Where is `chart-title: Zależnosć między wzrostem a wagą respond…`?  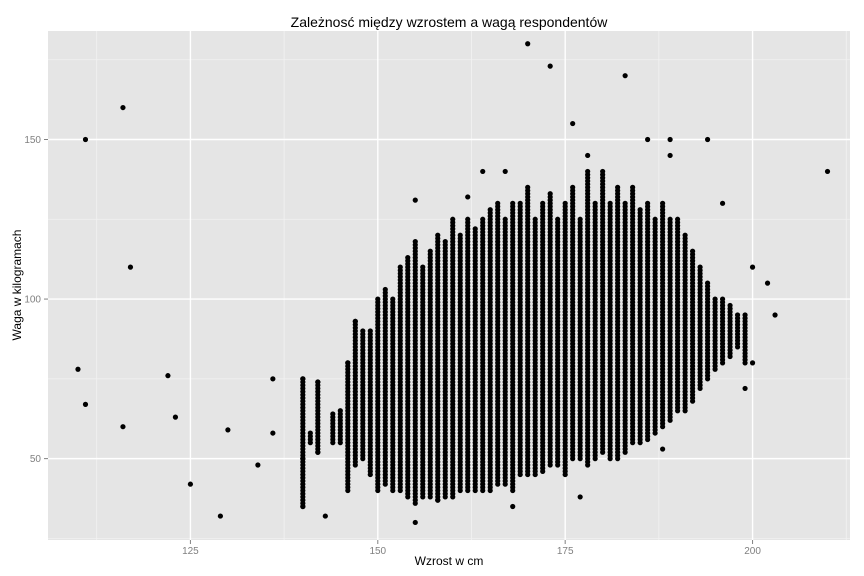 chart-title: Zależnosć między wzrostem a wagą respond… is located at coordinates (450, 22).